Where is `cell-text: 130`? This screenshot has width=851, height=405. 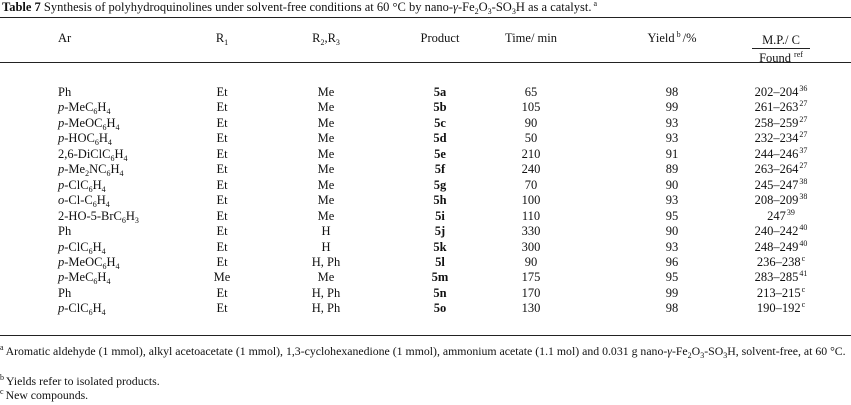
cell-text: 130 is located at coordinates (531, 308).